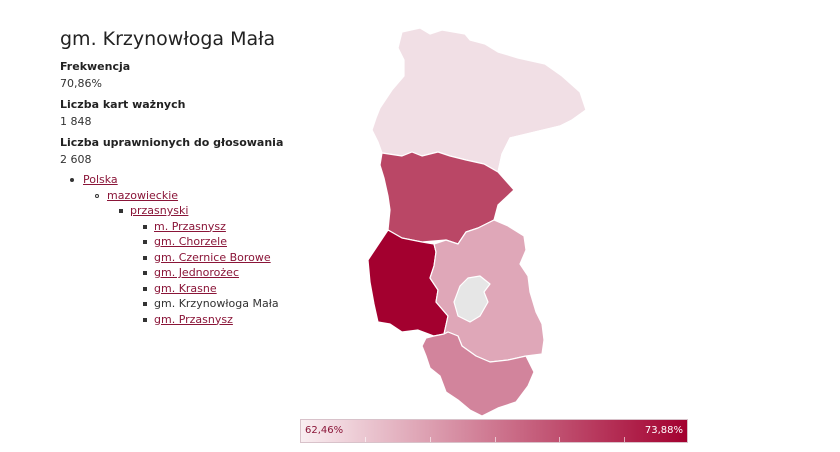 This screenshot has width=840, height=452. What do you see at coordinates (143, 195) in the screenshot?
I see `voivodeship-link: mazowieckie` at bounding box center [143, 195].